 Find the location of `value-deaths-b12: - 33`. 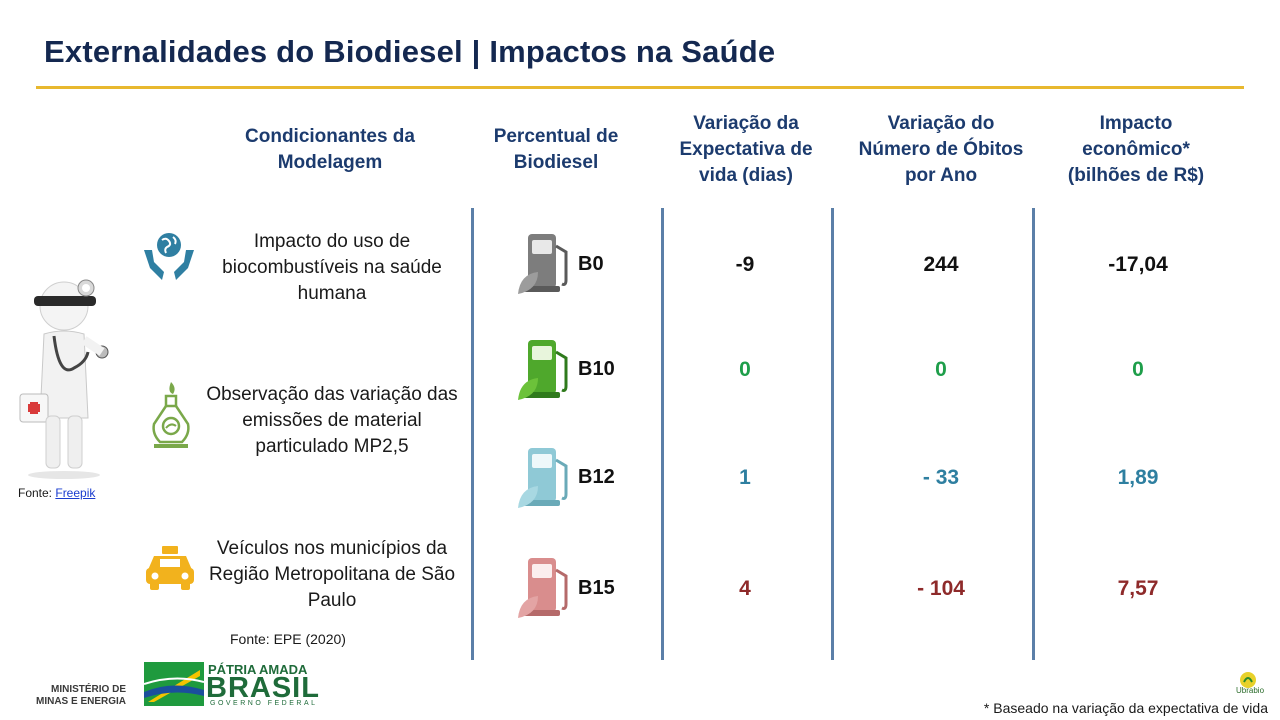

value-deaths-b12: - 33 is located at coordinates (941, 477).